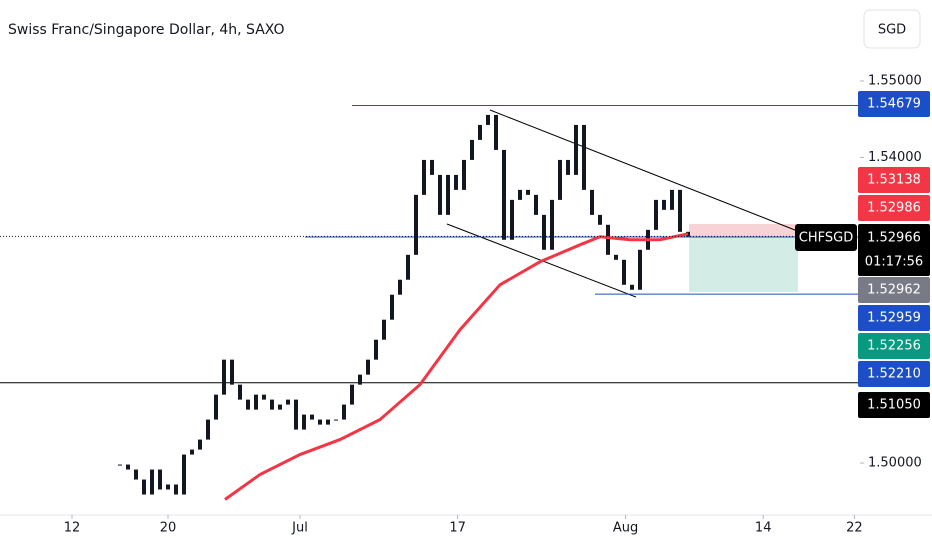 The height and width of the screenshot is (550, 932). I want to click on price-tag-label: 1.51050, so click(894, 405).